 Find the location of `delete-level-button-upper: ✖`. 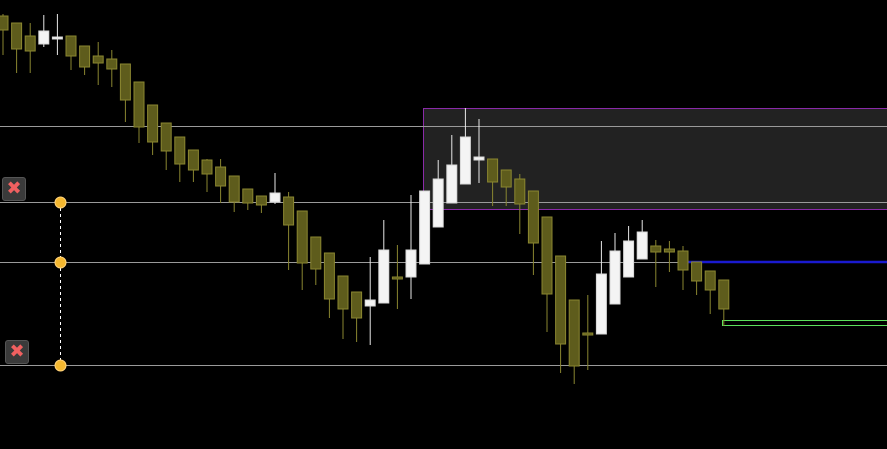

delete-level-button-upper: ✖ is located at coordinates (14, 189).